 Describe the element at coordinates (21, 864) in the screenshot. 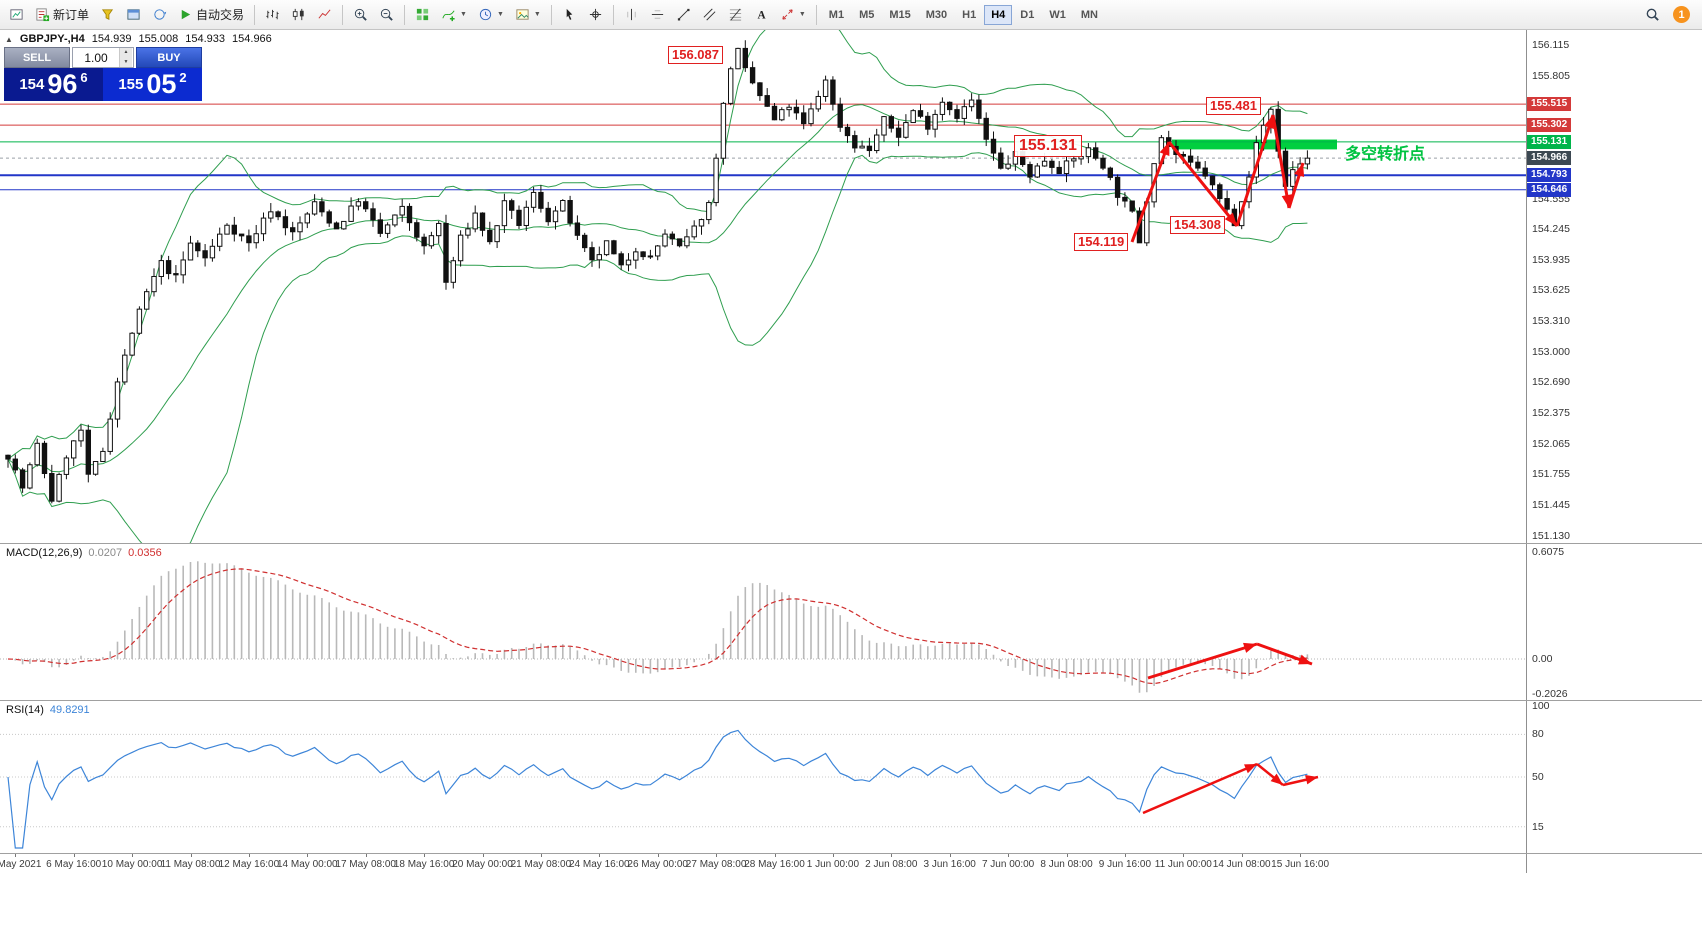

I see `time-axis-label: 5 May 2021` at that location.